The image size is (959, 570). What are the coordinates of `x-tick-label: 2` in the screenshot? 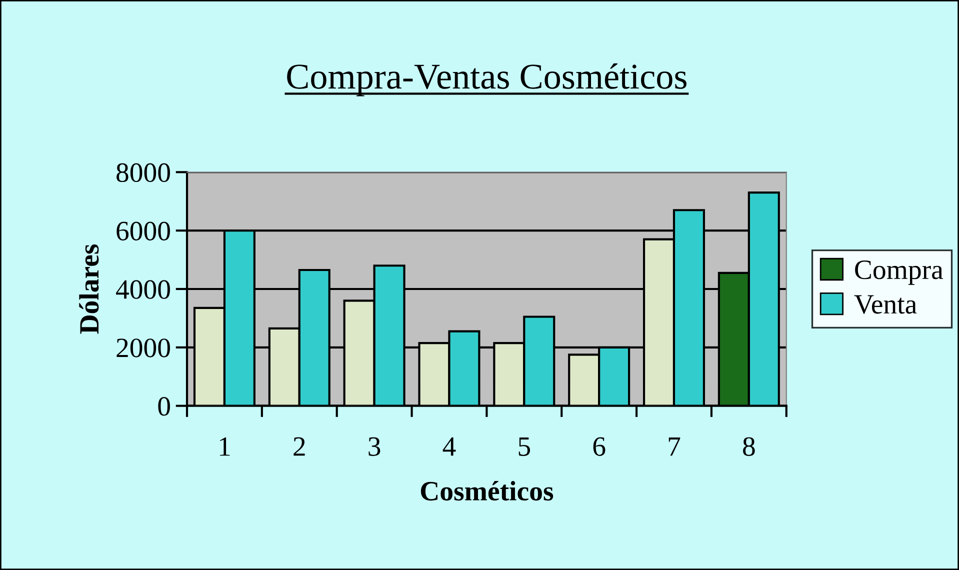 It's located at (299, 446).